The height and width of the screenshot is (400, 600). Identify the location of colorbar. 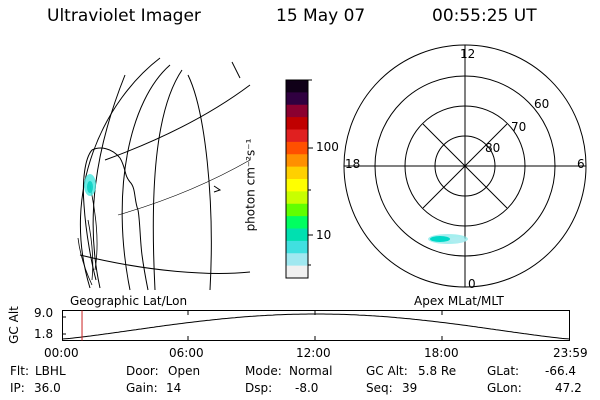
(299, 179).